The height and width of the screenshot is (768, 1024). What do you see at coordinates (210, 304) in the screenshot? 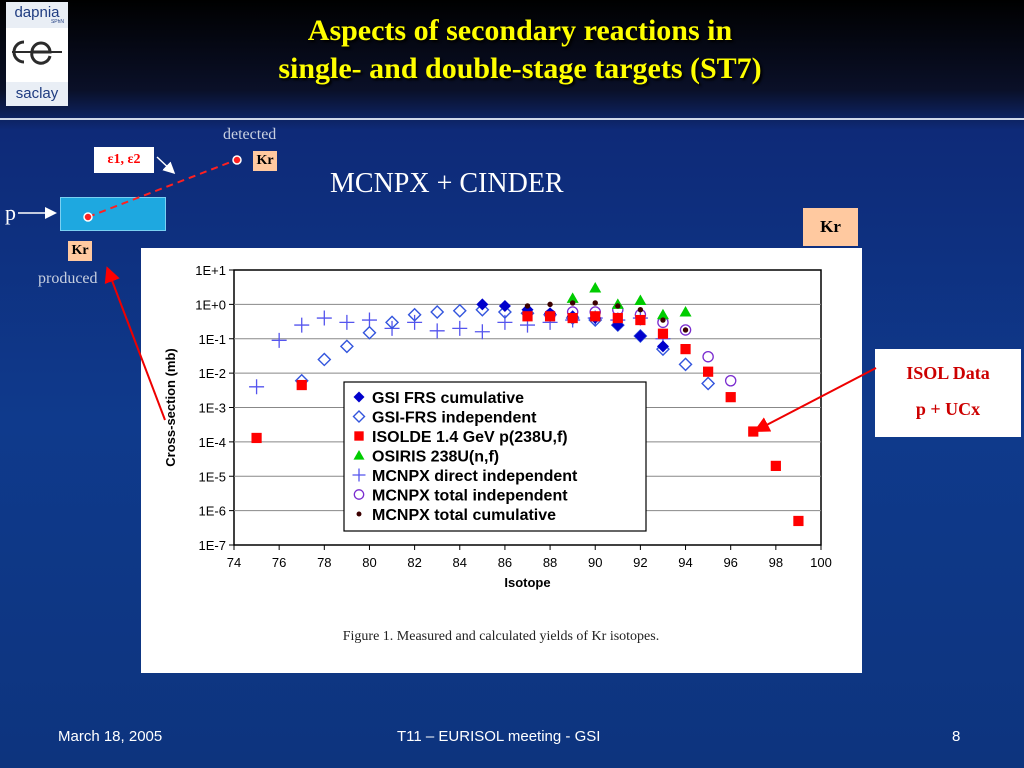
I see `y-tick-label: 1E+0` at bounding box center [210, 304].